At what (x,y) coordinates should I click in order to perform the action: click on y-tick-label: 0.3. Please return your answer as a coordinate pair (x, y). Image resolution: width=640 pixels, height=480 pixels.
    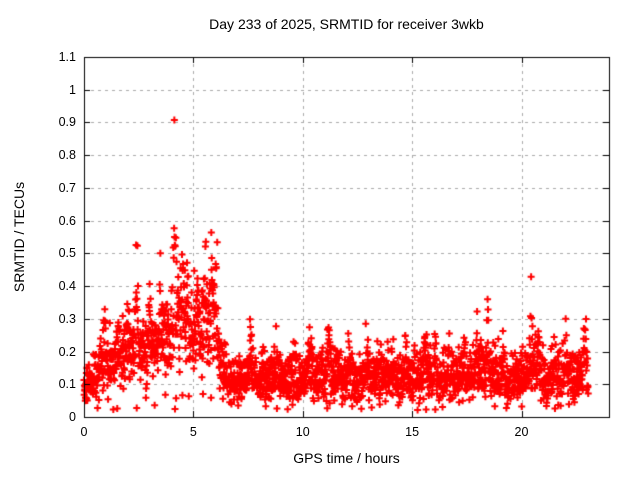
    Looking at the image, I should click on (67, 318).